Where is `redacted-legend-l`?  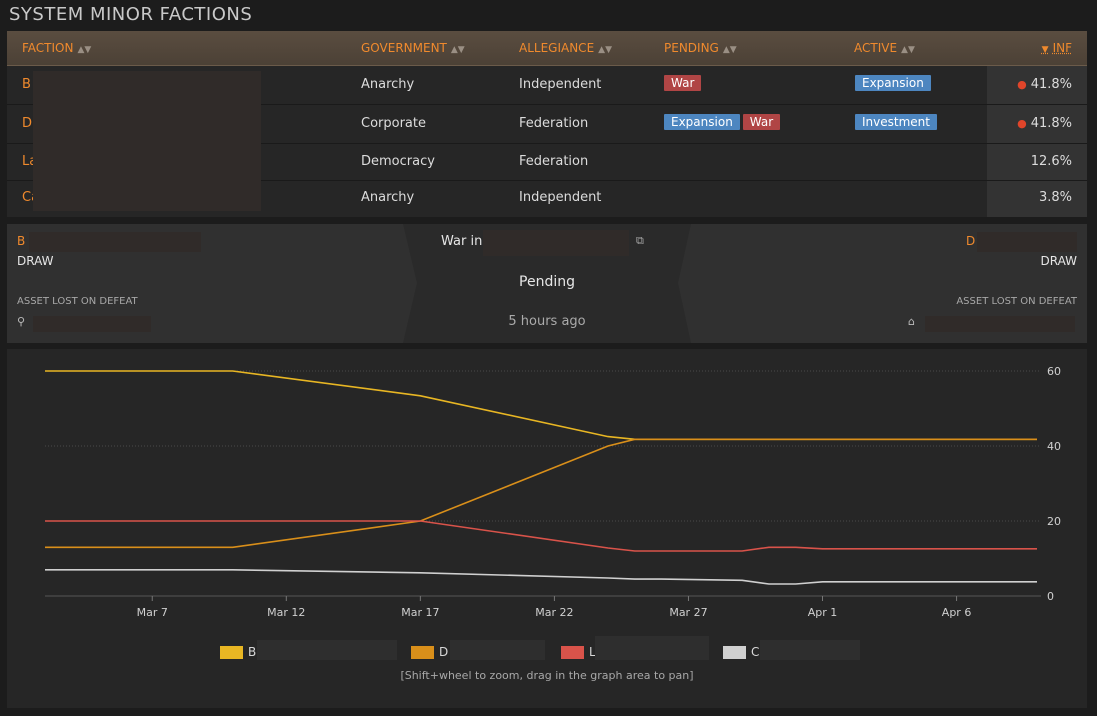
redacted-legend-l is located at coordinates (652, 648).